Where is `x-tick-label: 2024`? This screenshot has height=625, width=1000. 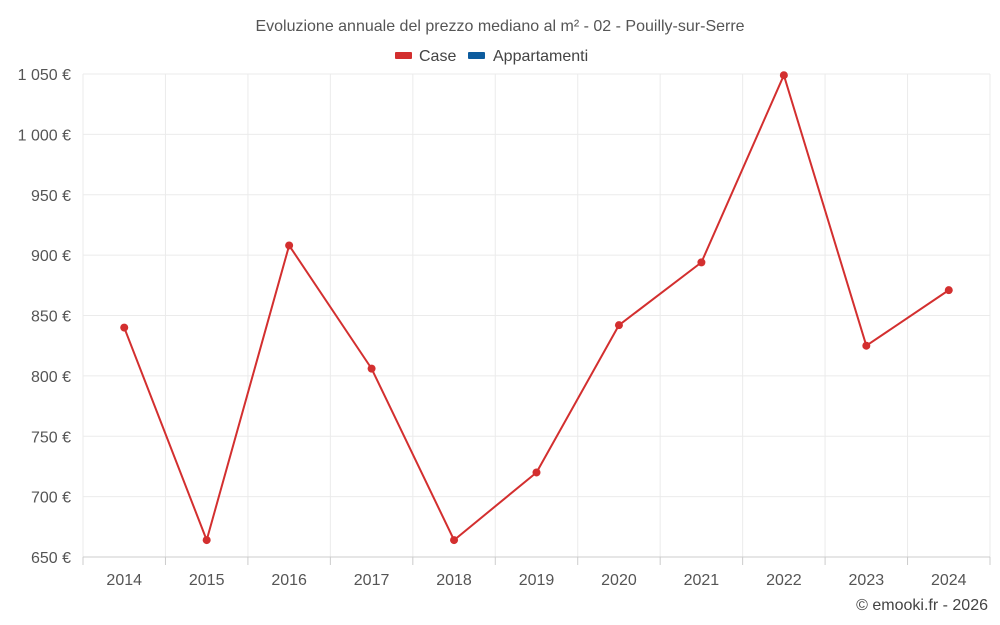 x-tick-label: 2024 is located at coordinates (949, 580).